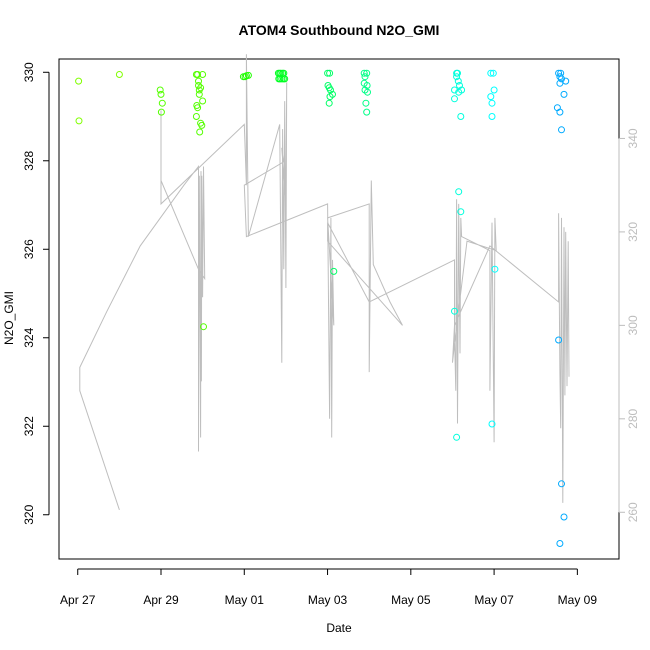 Image resolution: width=650 pixels, height=650 pixels. Describe the element at coordinates (578, 600) in the screenshot. I see `x-tick-label: May 09` at that location.